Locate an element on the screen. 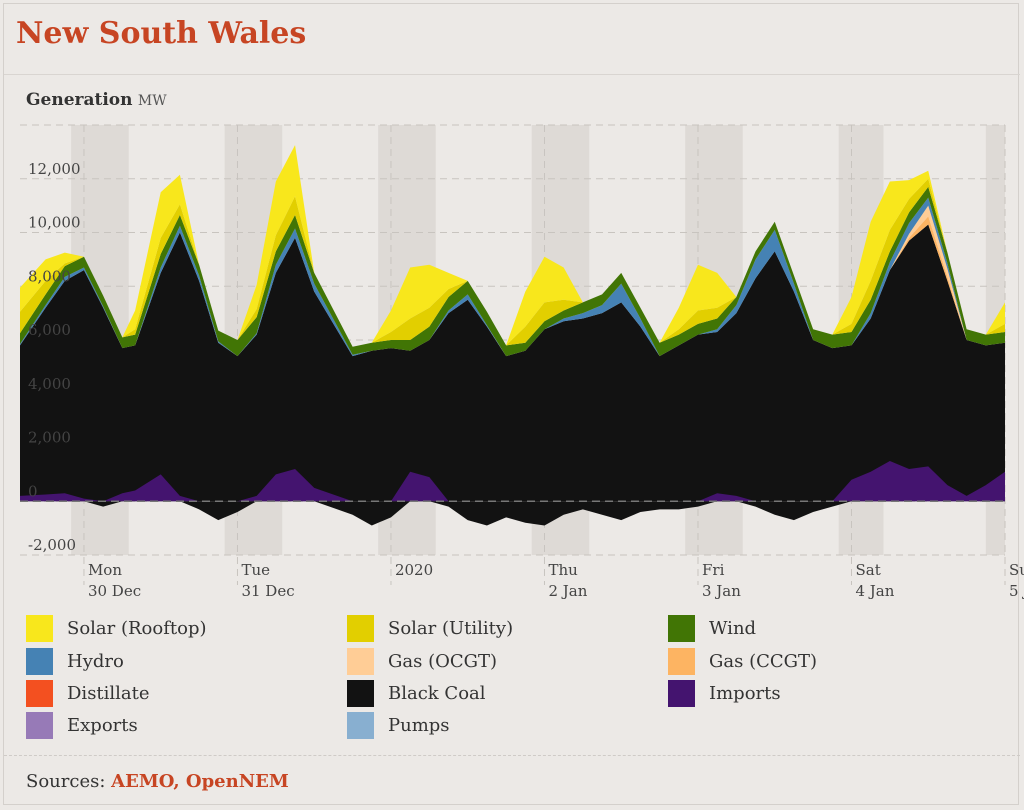  legend-item-gas-ccgt: Gas (CCGT) is located at coordinates (742, 661).